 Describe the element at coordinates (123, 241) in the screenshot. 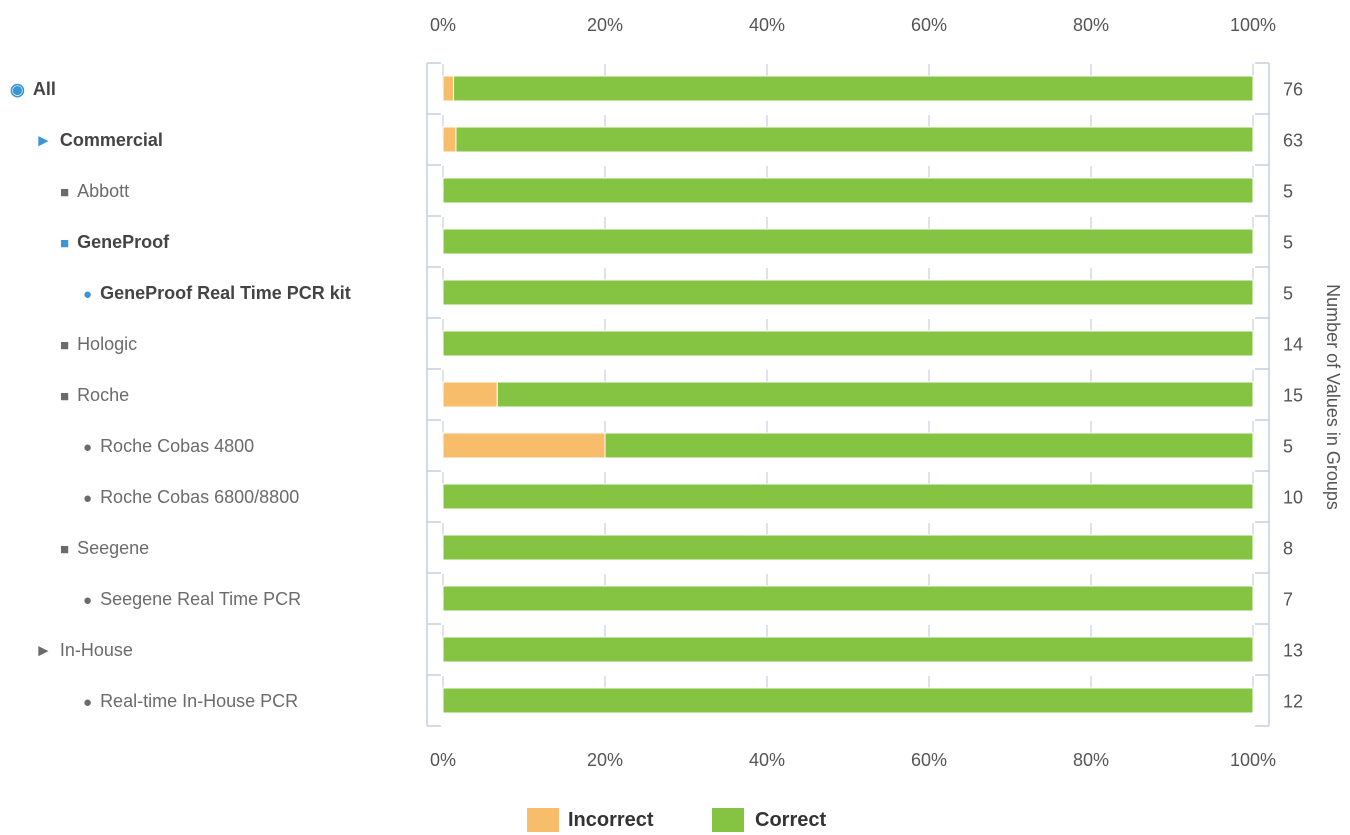

I see `row-label-text: GeneProof` at that location.